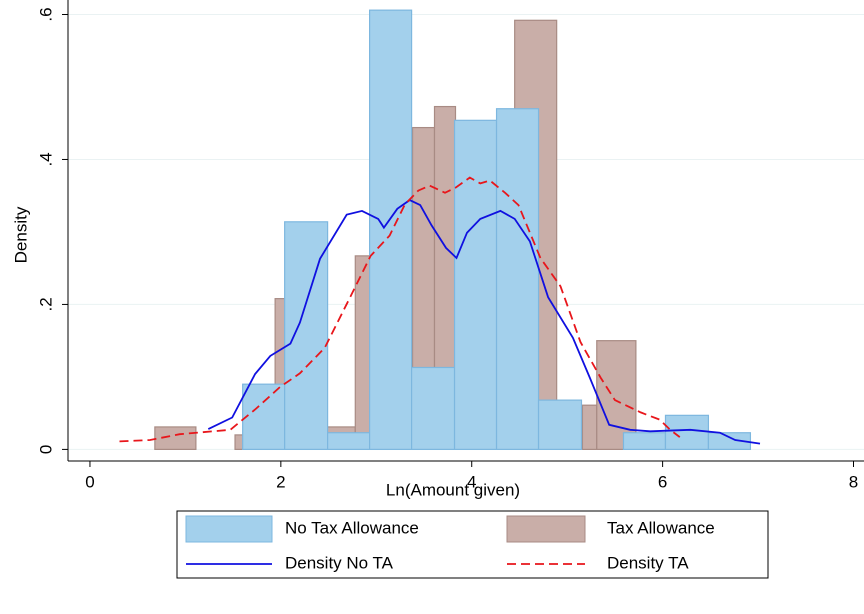  What do you see at coordinates (45, 449) in the screenshot?
I see `y-tick-label: 0` at bounding box center [45, 449].